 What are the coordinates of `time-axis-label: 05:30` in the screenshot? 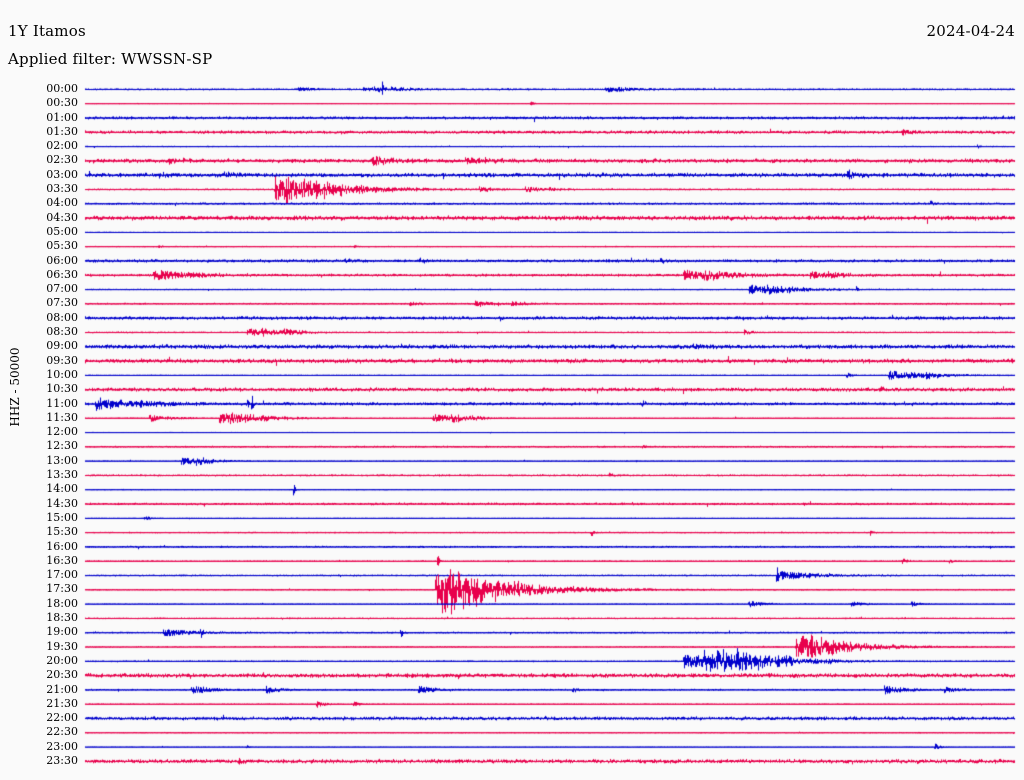 It's located at (62, 246).